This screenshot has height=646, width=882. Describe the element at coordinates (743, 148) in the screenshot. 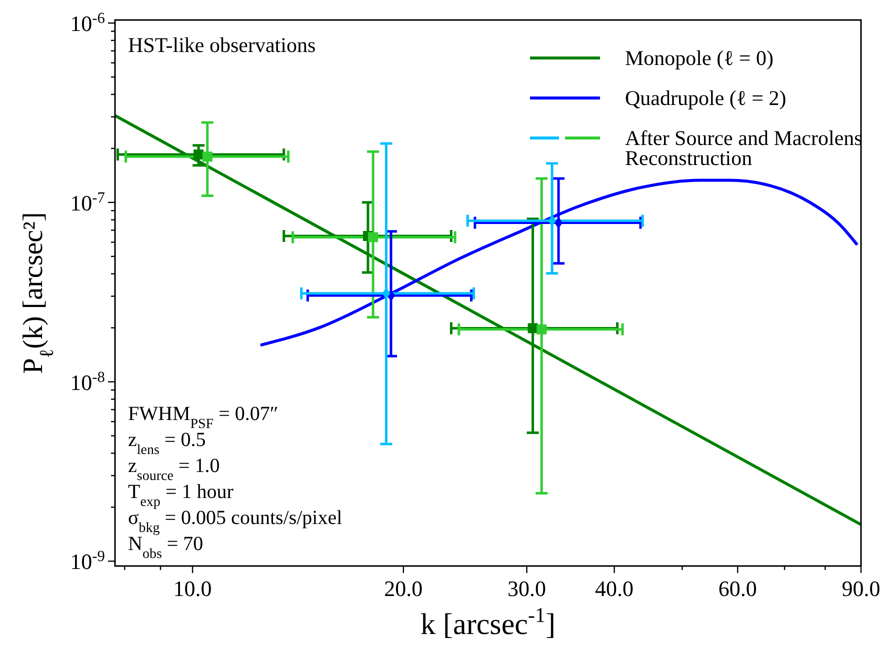

I see `legend-label: After Source and Macrolens Reconstruction` at that location.